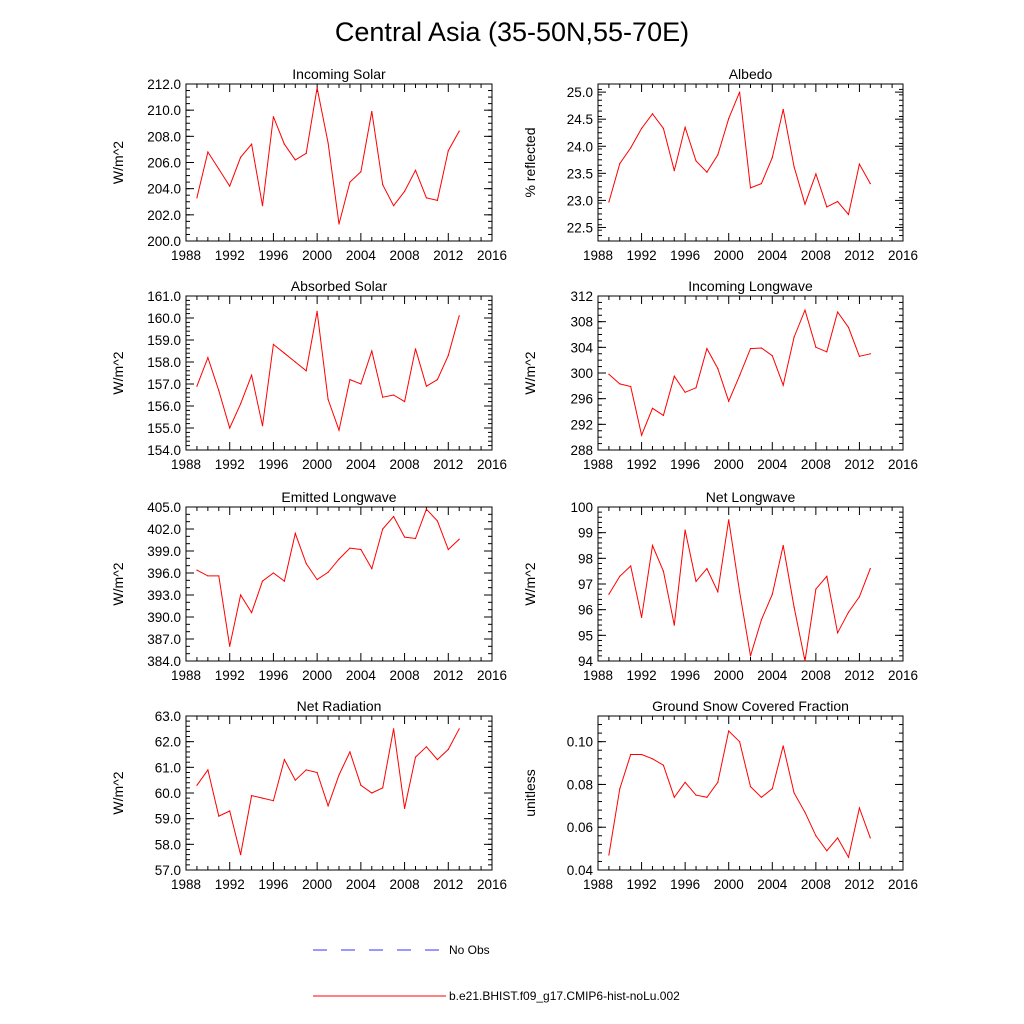 The image size is (1024, 1024). What do you see at coordinates (168, 767) in the screenshot?
I see `y-tick-label: 61.0` at bounding box center [168, 767].